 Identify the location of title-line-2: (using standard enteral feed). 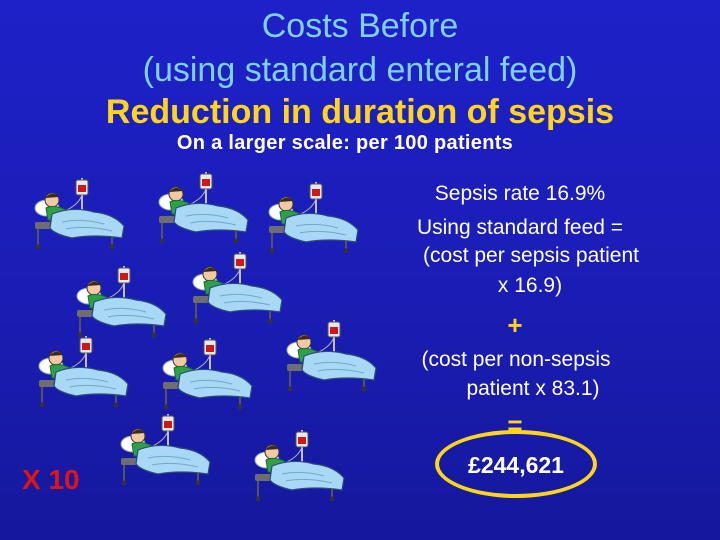
(360, 70).